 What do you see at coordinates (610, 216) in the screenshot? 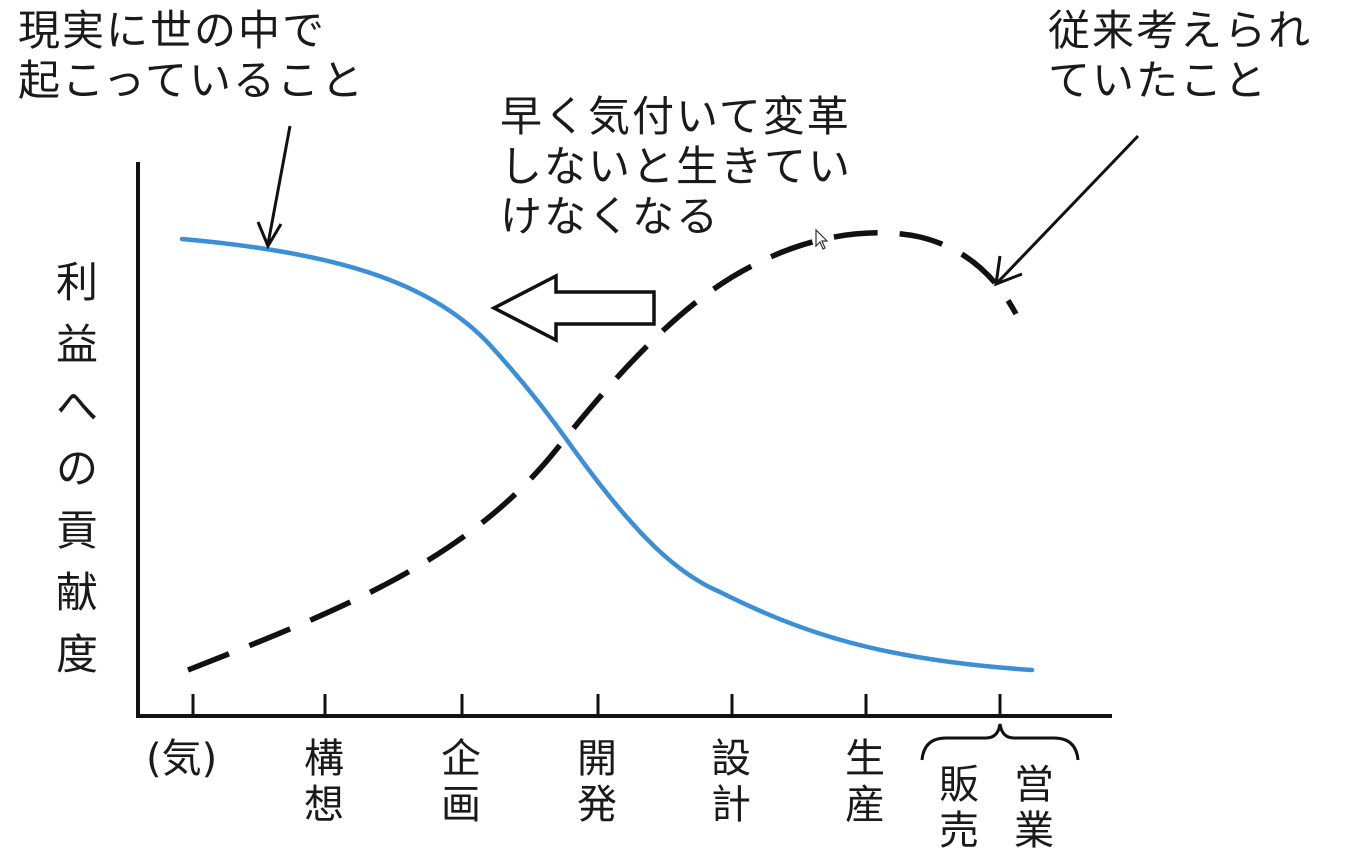
I see `change-warning-line3: けなくなる` at bounding box center [610, 216].